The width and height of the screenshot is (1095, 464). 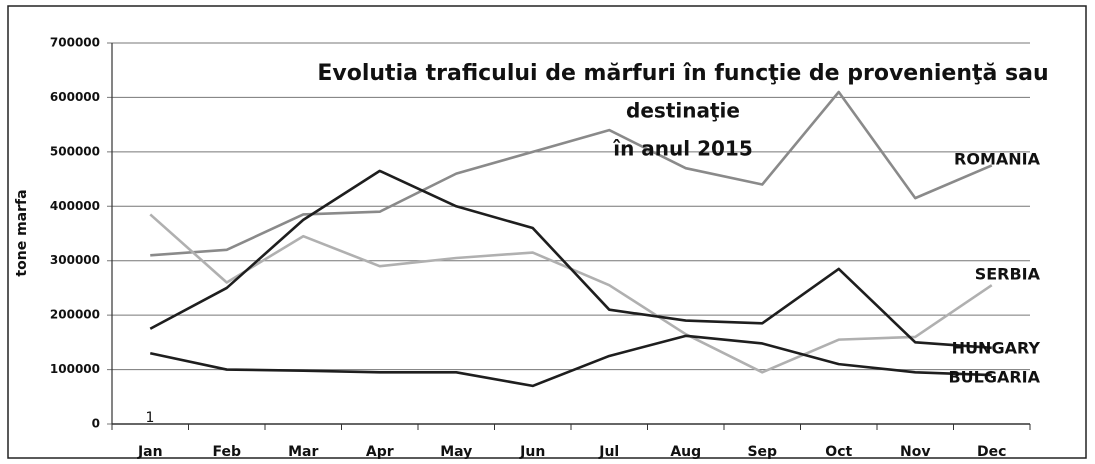 What do you see at coordinates (915, 452) in the screenshot?
I see `x-tick-label: Nov` at bounding box center [915, 452].